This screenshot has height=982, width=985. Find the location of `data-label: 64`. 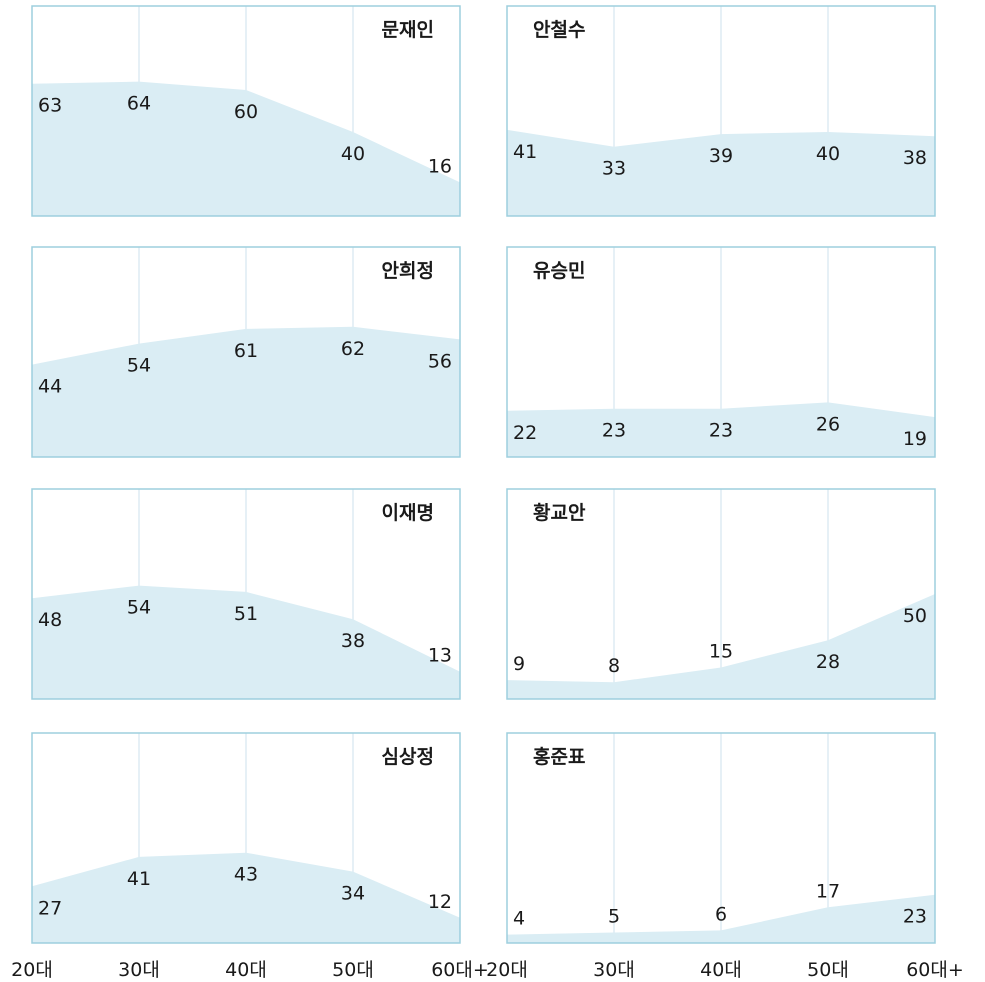

data-label: 64 is located at coordinates (139, 104).